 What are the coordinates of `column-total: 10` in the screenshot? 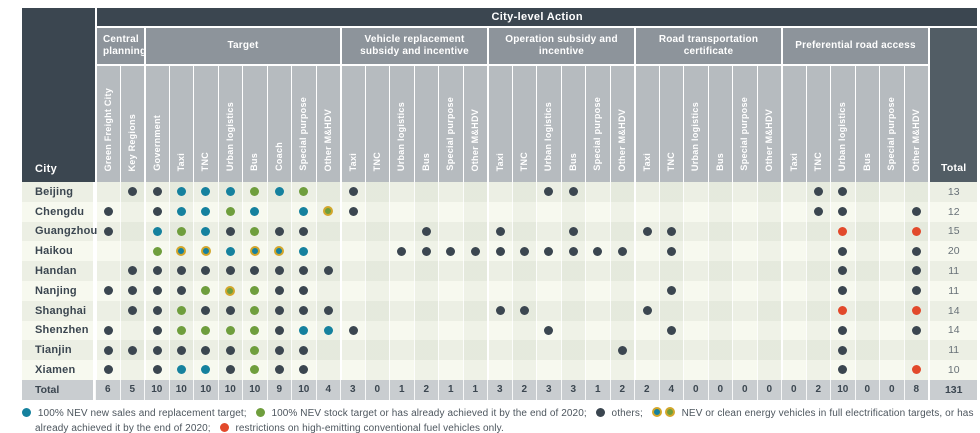 It's located at (156, 389).